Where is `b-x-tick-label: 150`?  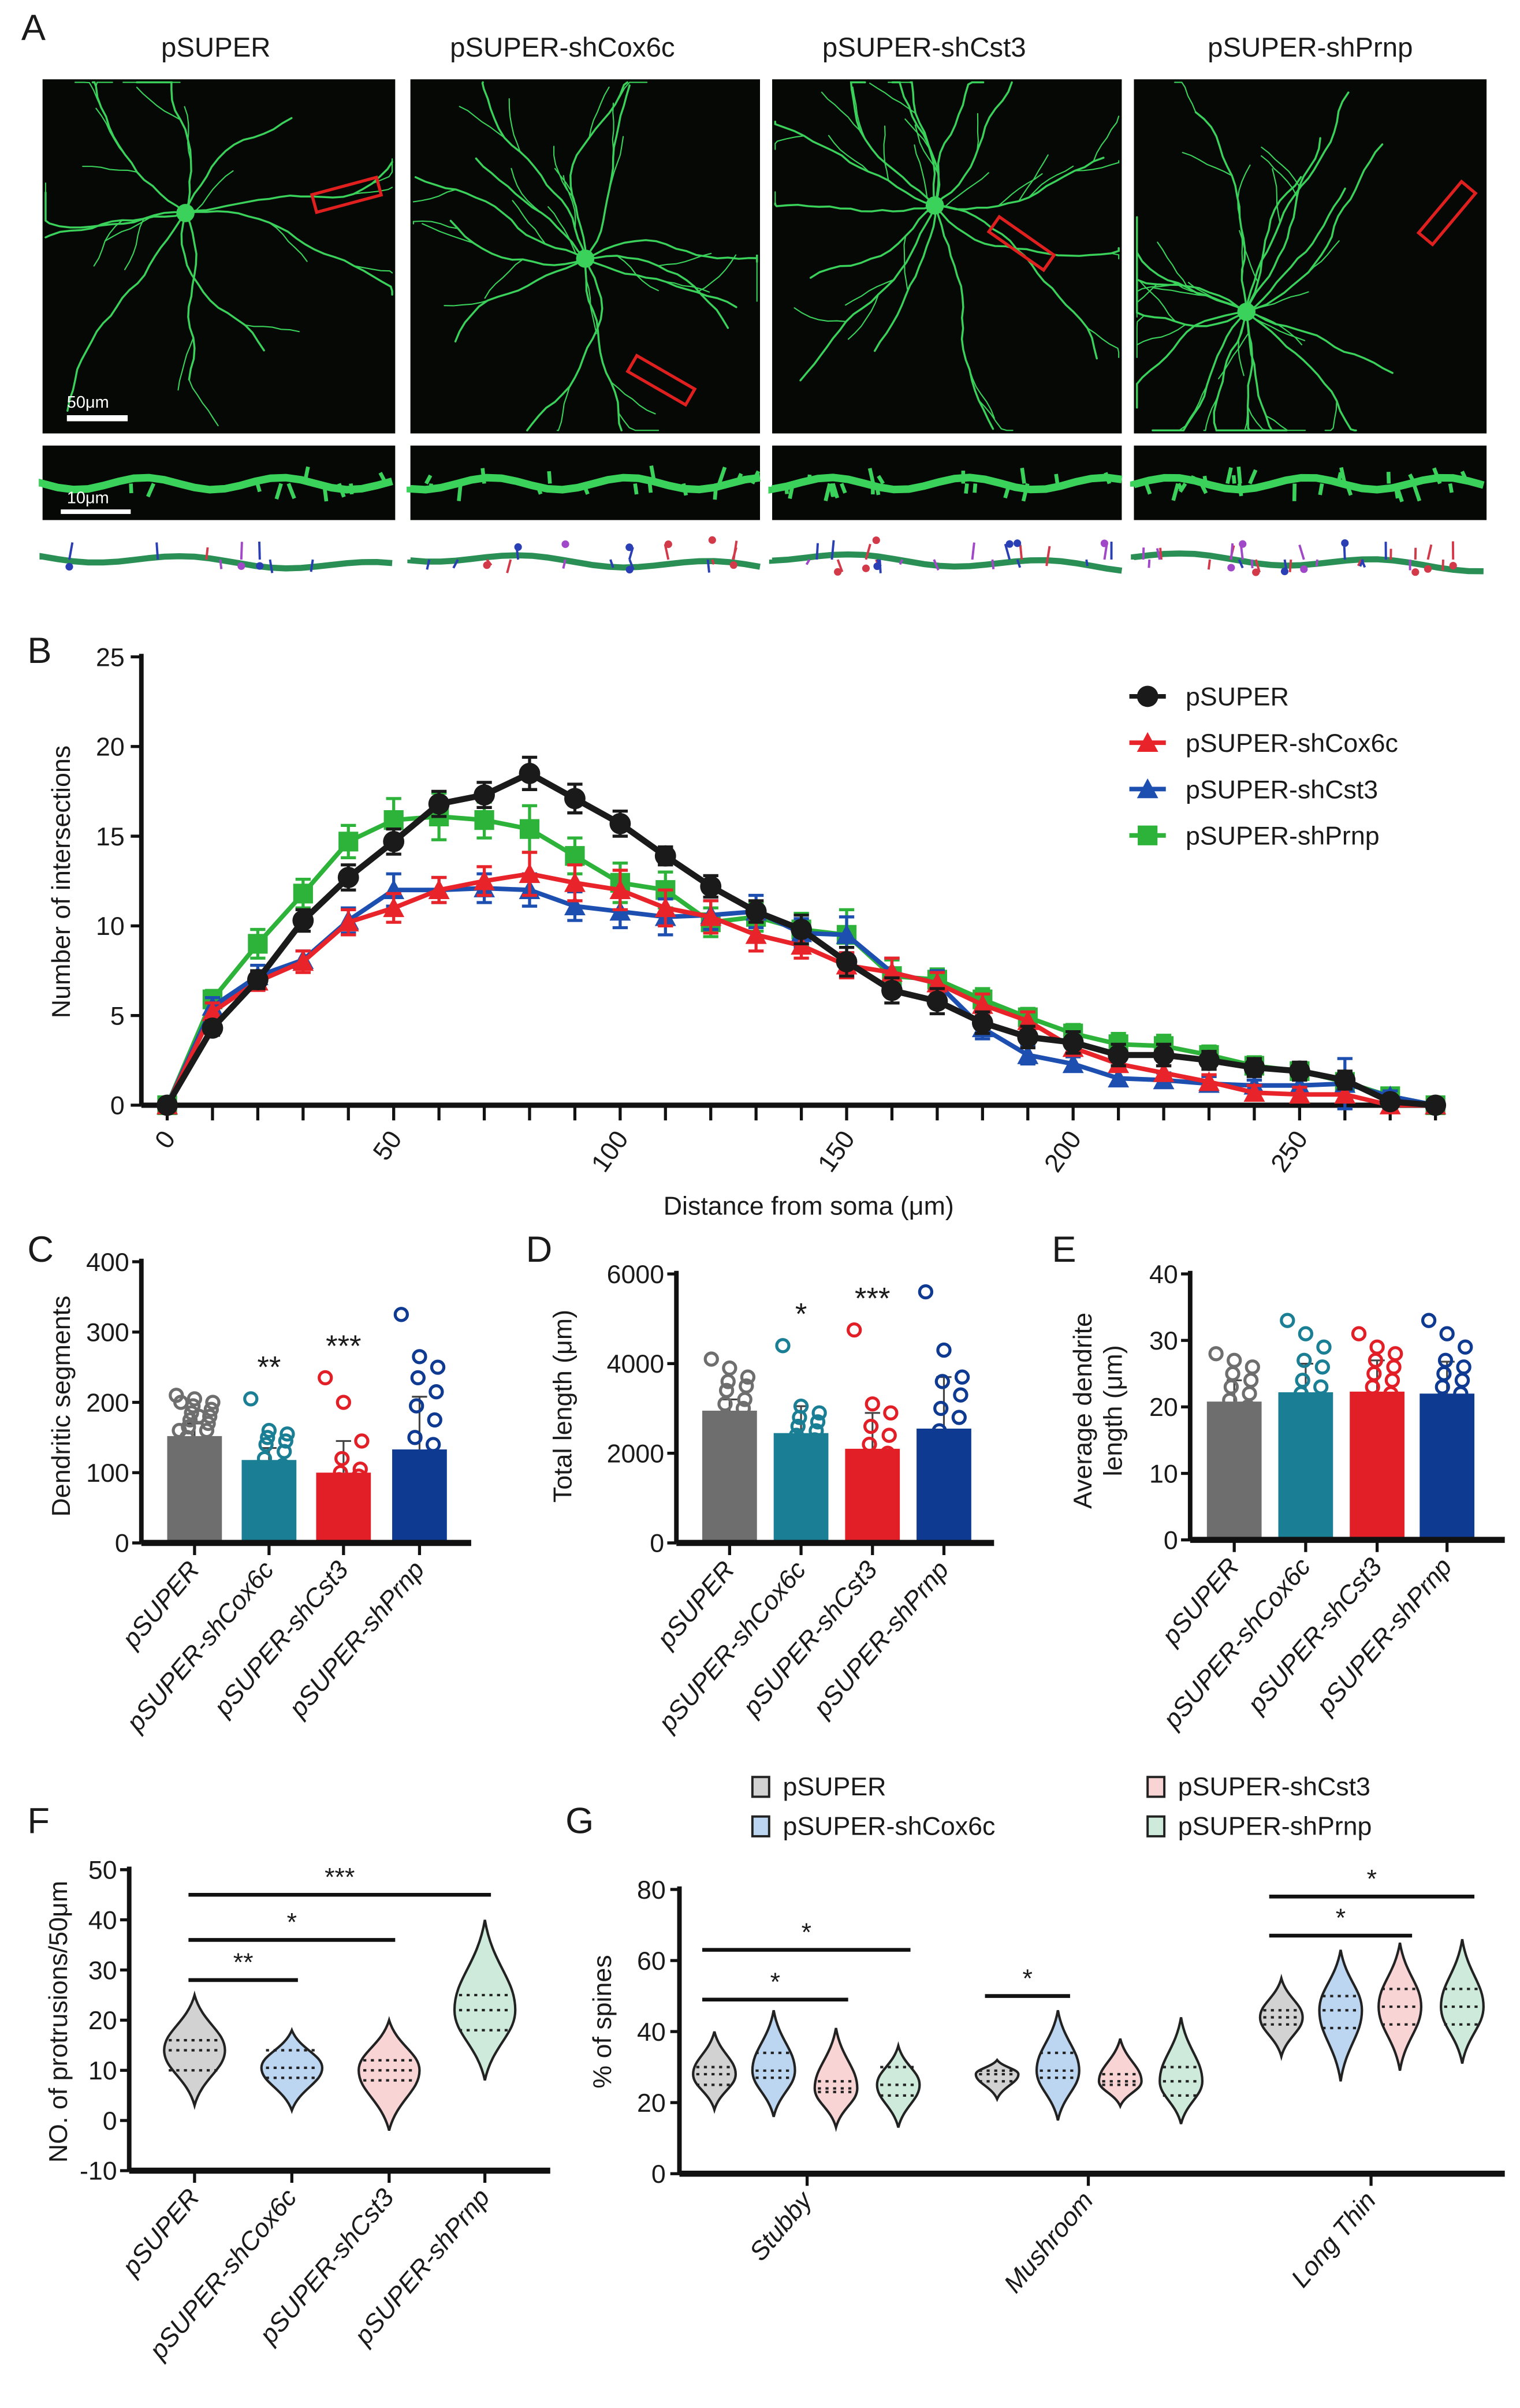 b-x-tick-label: 150 is located at coordinates (836, 1151).